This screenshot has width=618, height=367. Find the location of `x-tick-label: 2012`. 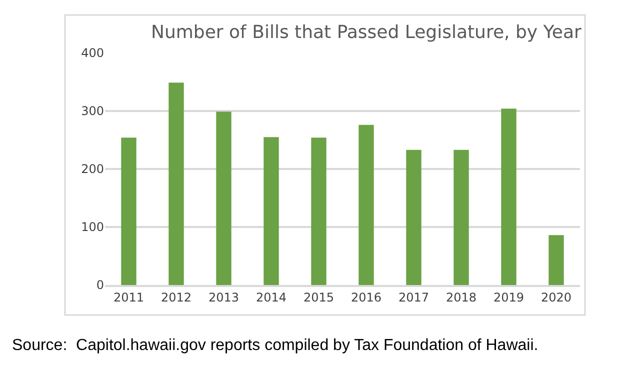

x-tick-label: 2012 is located at coordinates (176, 297).